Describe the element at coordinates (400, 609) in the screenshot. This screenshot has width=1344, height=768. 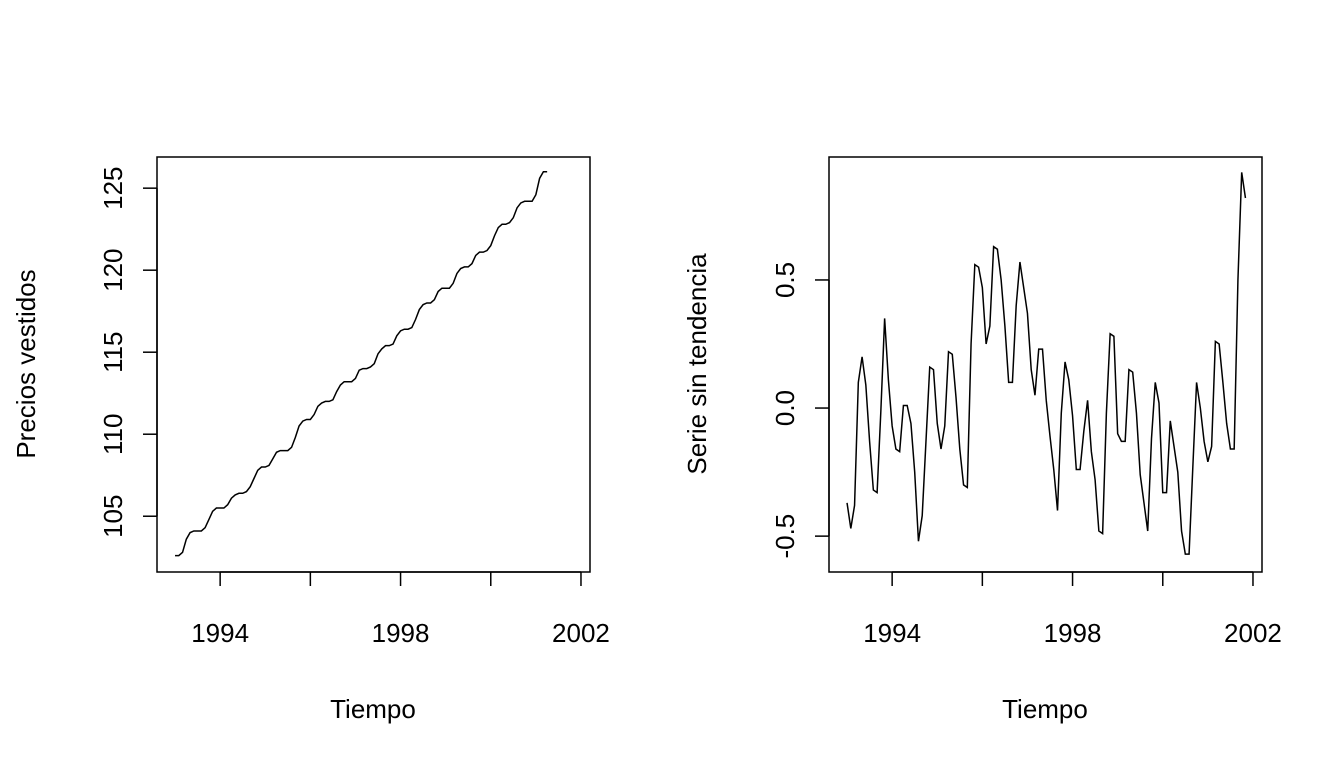
I see `x-axis-left: 1994 1998 2002` at that location.